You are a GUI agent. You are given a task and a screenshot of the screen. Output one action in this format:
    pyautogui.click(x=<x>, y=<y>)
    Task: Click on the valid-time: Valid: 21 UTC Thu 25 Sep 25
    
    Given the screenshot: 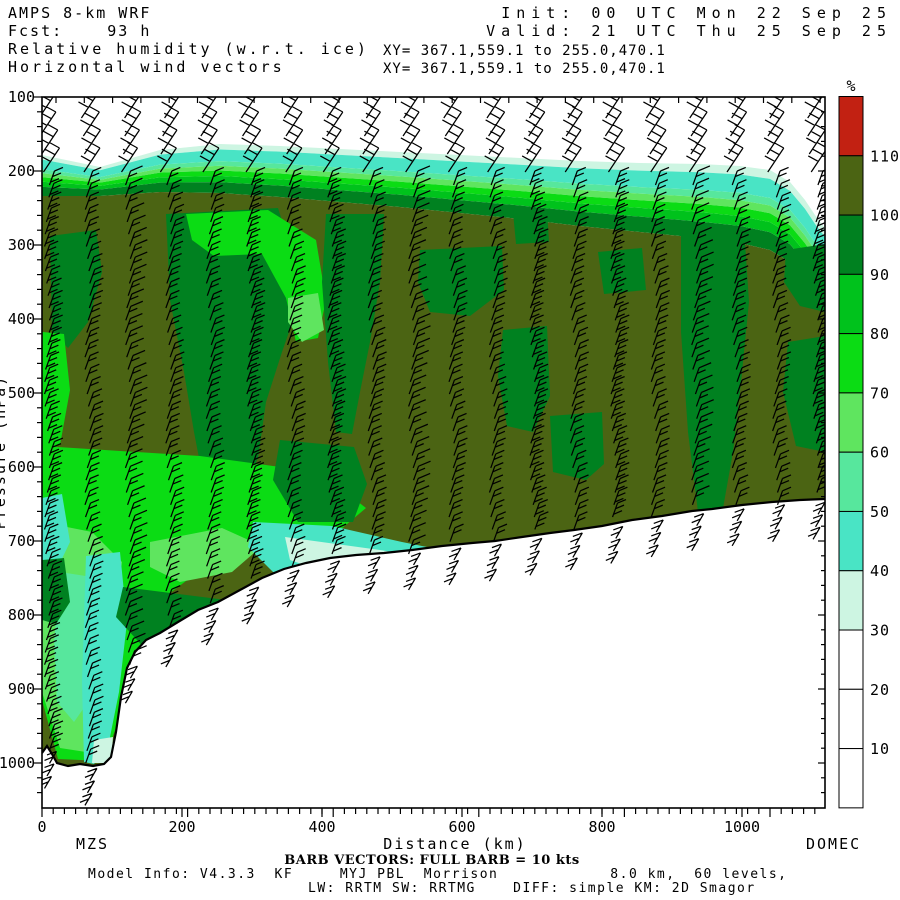 What is the action you would take?
    pyautogui.click(x=689, y=31)
    